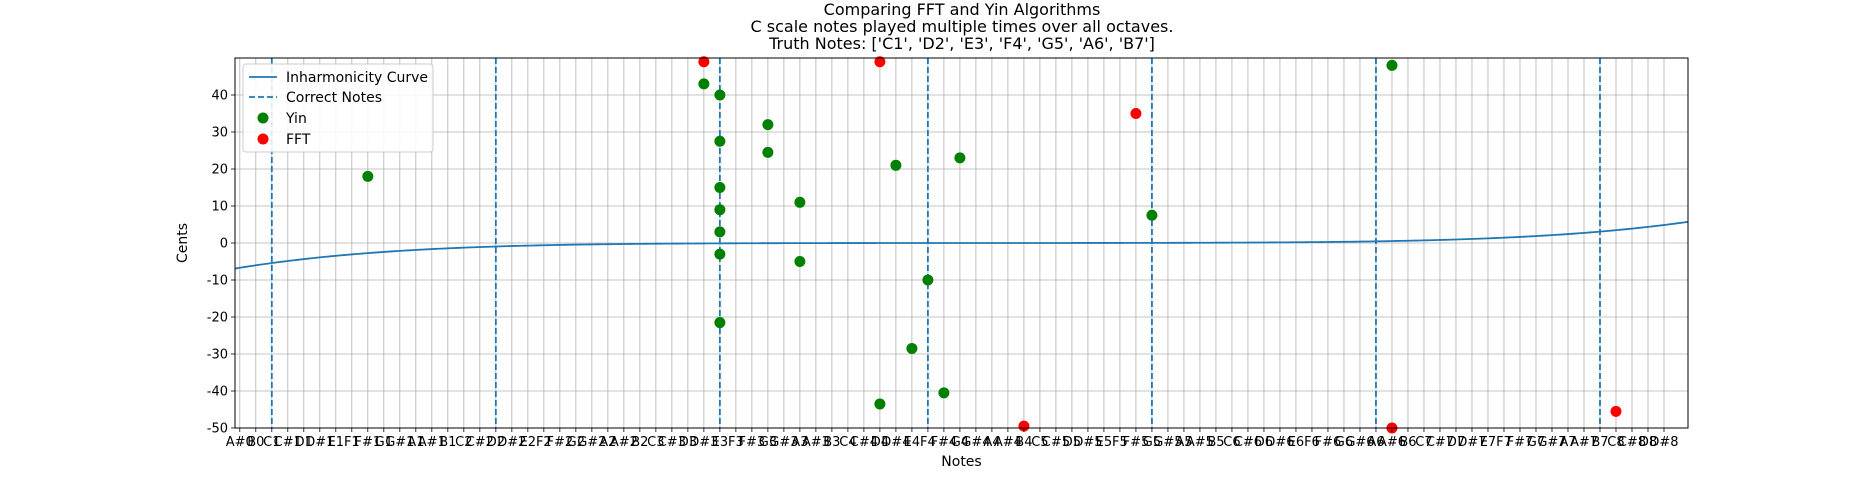 This screenshot has width=1872, height=480. I want to click on inharmonicity-curve, so click(961, 245).